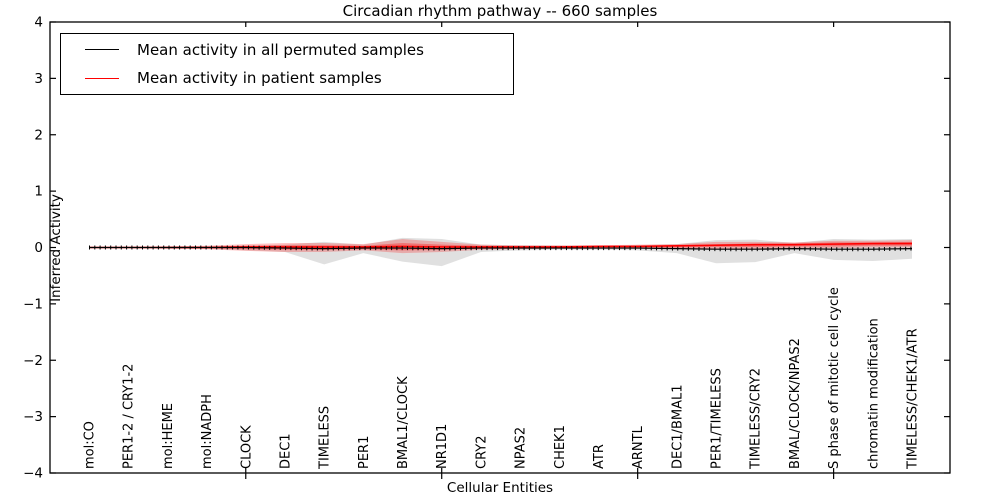 This screenshot has width=1000, height=500. Describe the element at coordinates (38, 248) in the screenshot. I see `y-tick-label: 0` at that location.